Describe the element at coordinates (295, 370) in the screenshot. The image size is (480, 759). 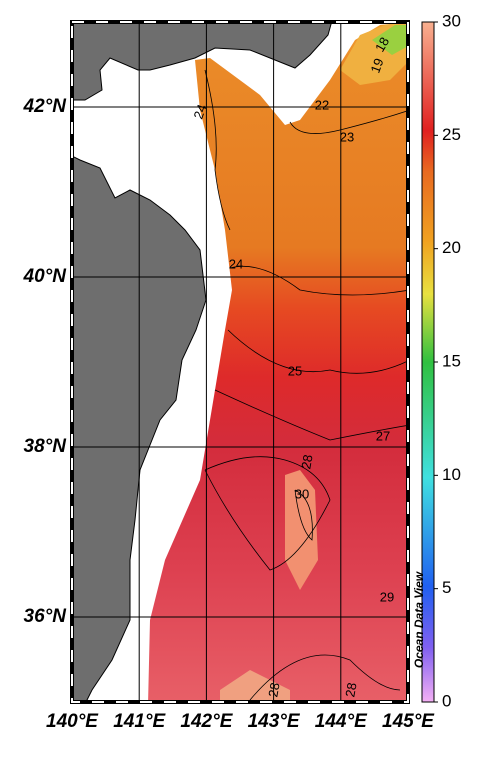
I see `contour-label: 25` at that location.